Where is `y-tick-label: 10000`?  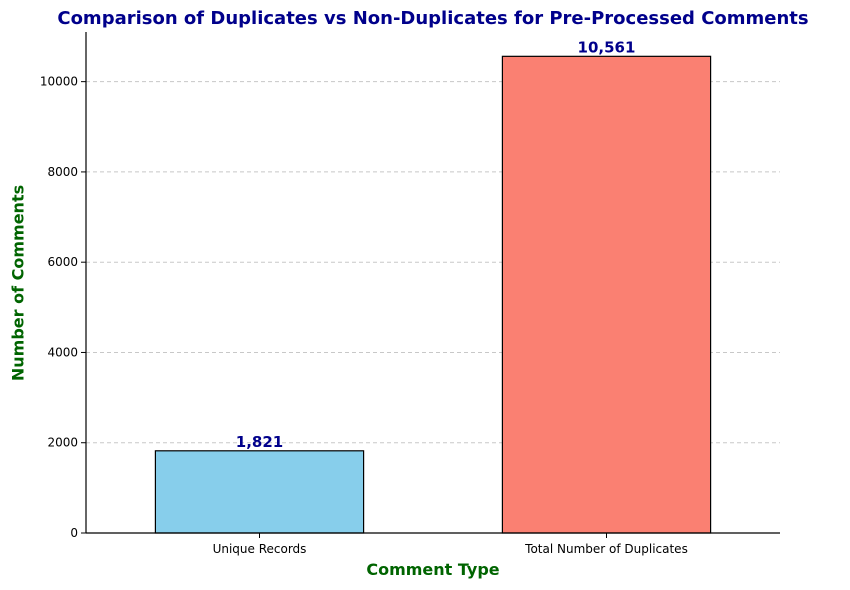 y-tick-label: 10000 is located at coordinates (59, 82).